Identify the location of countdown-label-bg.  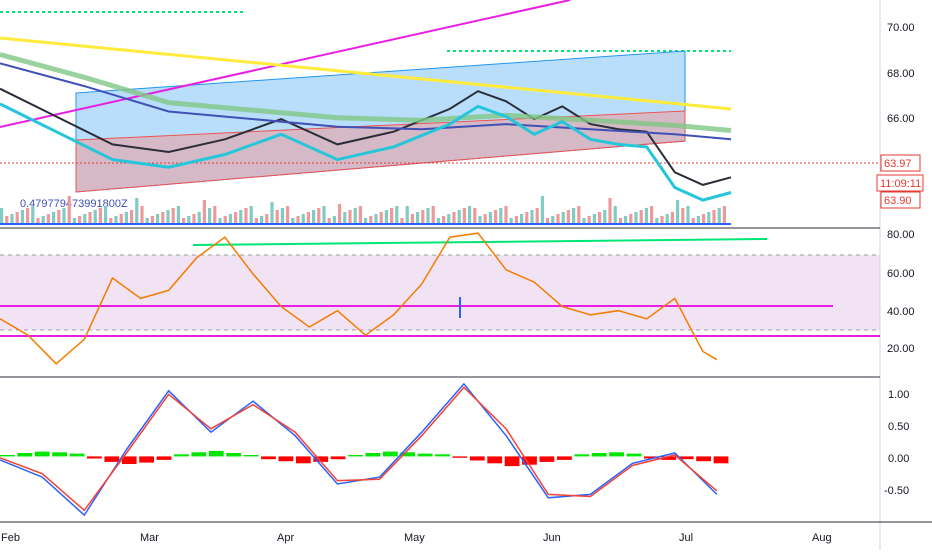
(900, 183).